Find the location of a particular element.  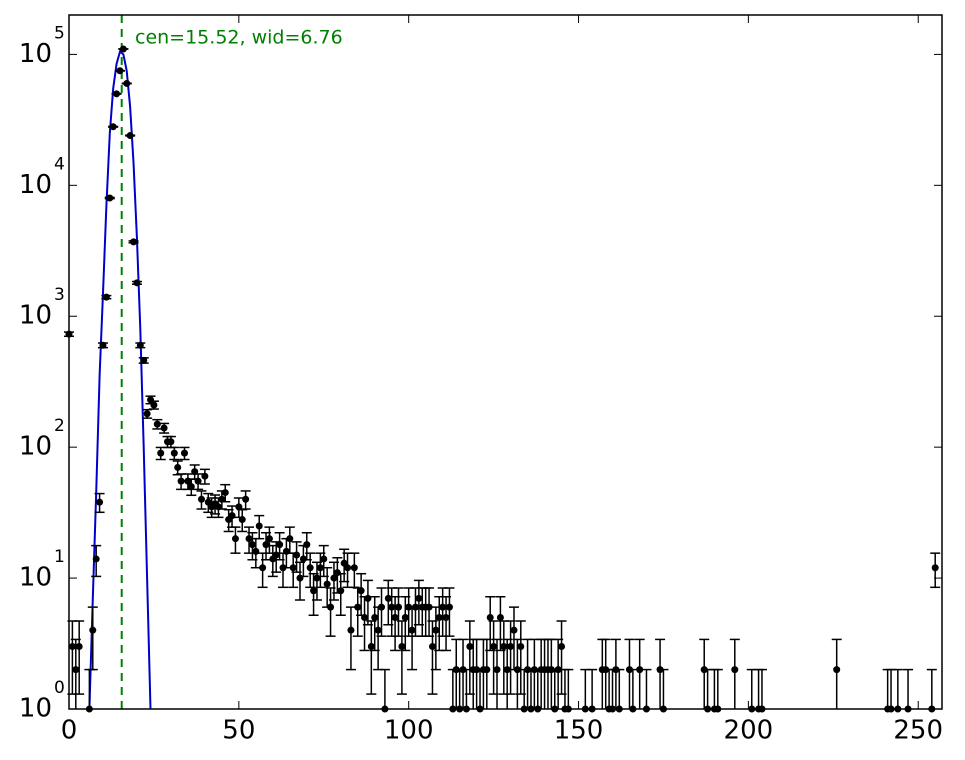

y-tick-exponent: 0 is located at coordinates (59, 688).